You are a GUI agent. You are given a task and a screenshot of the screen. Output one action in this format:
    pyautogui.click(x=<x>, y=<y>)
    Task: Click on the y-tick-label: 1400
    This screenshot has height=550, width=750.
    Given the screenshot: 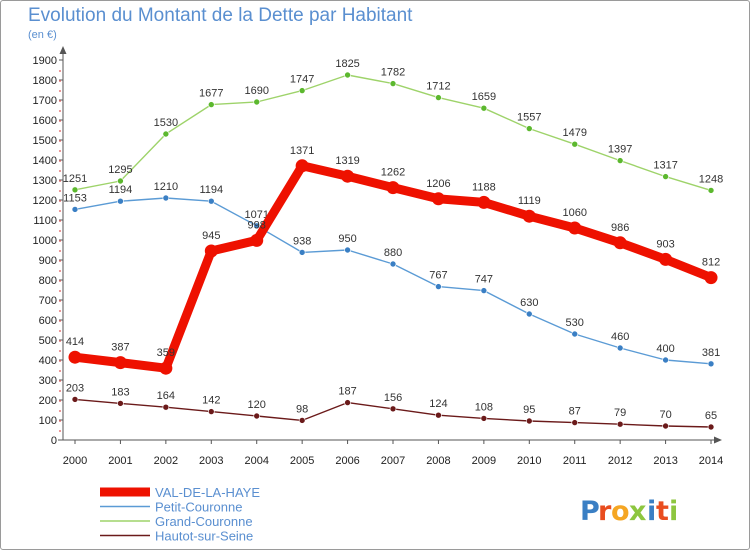 What is the action you would take?
    pyautogui.click(x=45, y=161)
    